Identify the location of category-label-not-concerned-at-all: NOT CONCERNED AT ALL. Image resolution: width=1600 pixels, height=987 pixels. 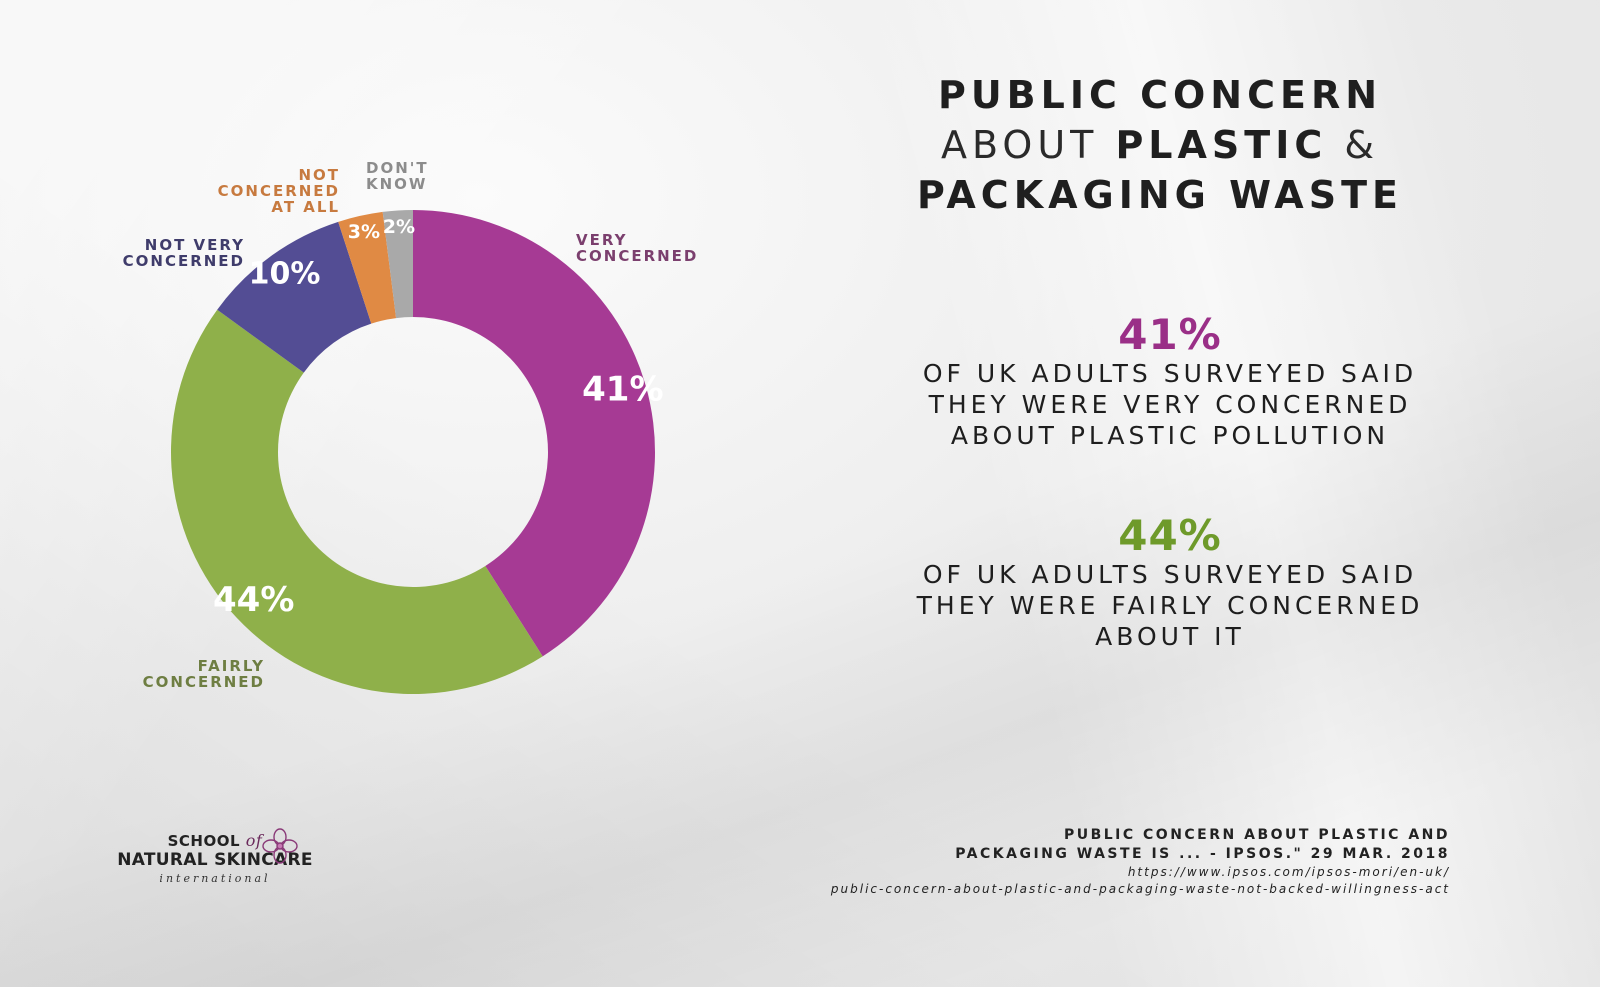
(278, 191).